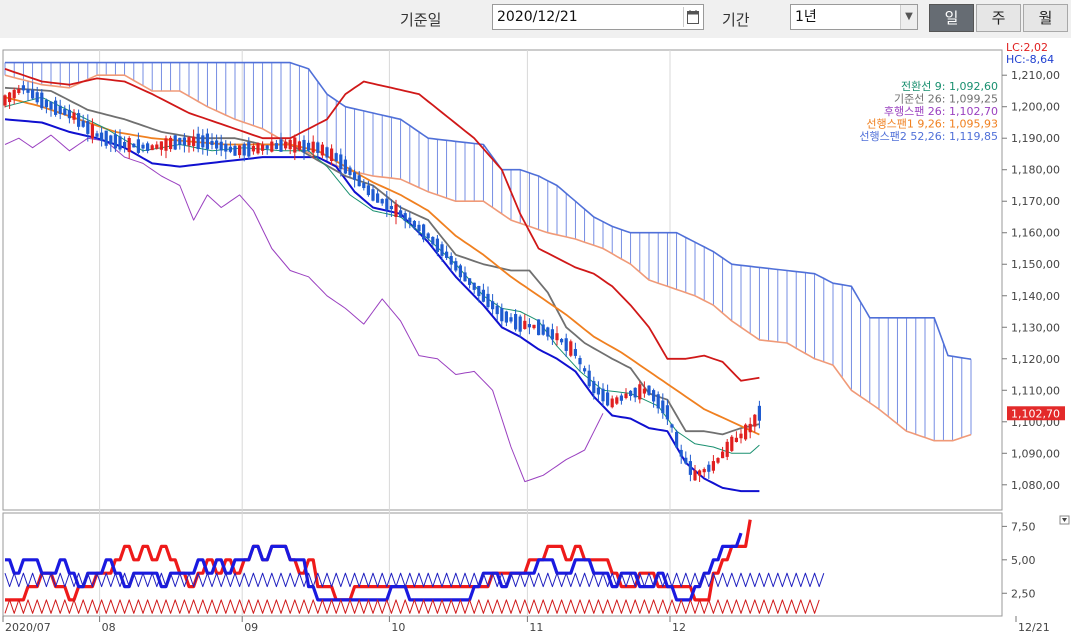 This screenshot has width=1071, height=636. What do you see at coordinates (1023, 526) in the screenshot?
I see `sub-y-tick-label: 7,50` at bounding box center [1023, 526].